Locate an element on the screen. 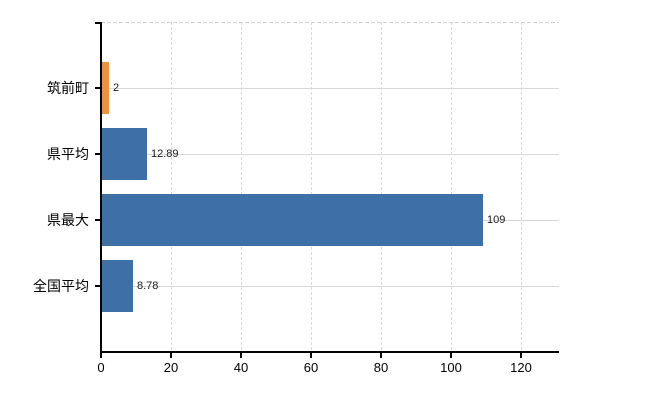 Image resolution: width=650 pixels, height=400 pixels. bar-value-label: 109 is located at coordinates (496, 220).